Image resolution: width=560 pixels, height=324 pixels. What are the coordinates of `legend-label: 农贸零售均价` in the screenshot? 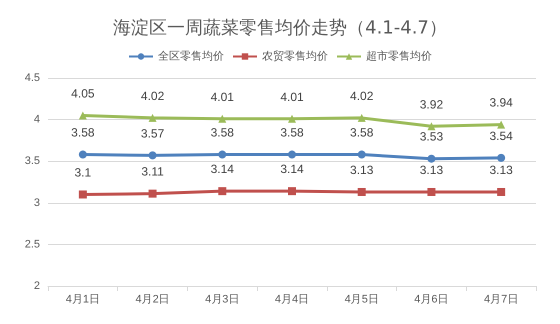 It's located at (295, 56).